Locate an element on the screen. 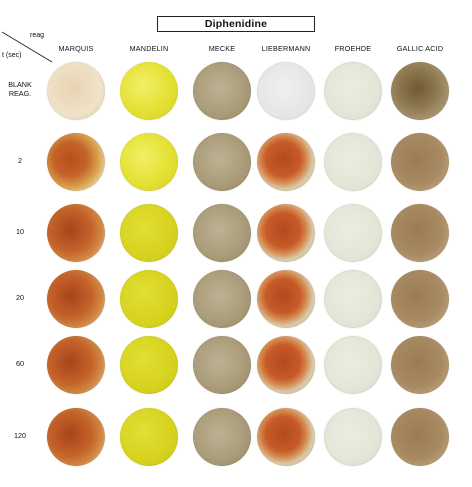 The width and height of the screenshot is (472, 487). header-corner: reag t (sec) is located at coordinates (30, 48).